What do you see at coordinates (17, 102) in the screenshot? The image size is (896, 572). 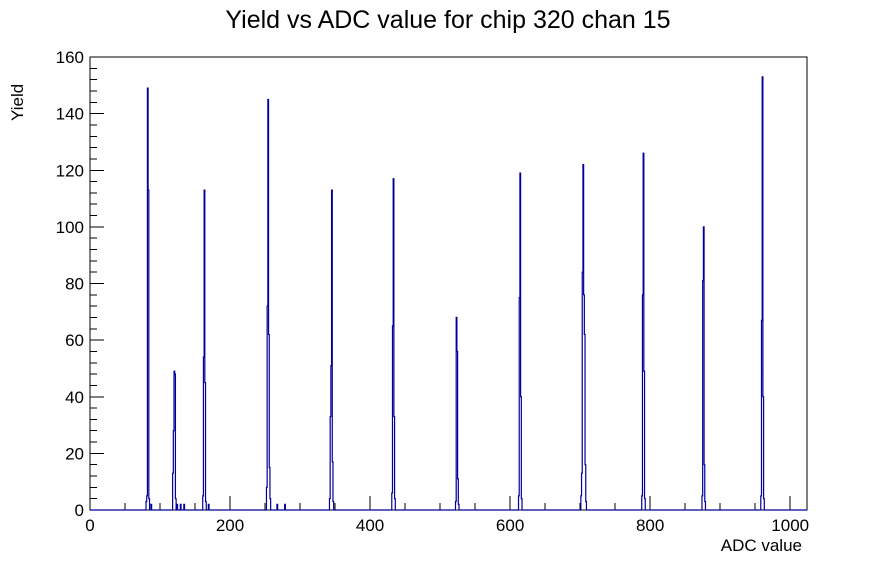 I see `y-axis-title: Yield` at bounding box center [17, 102].